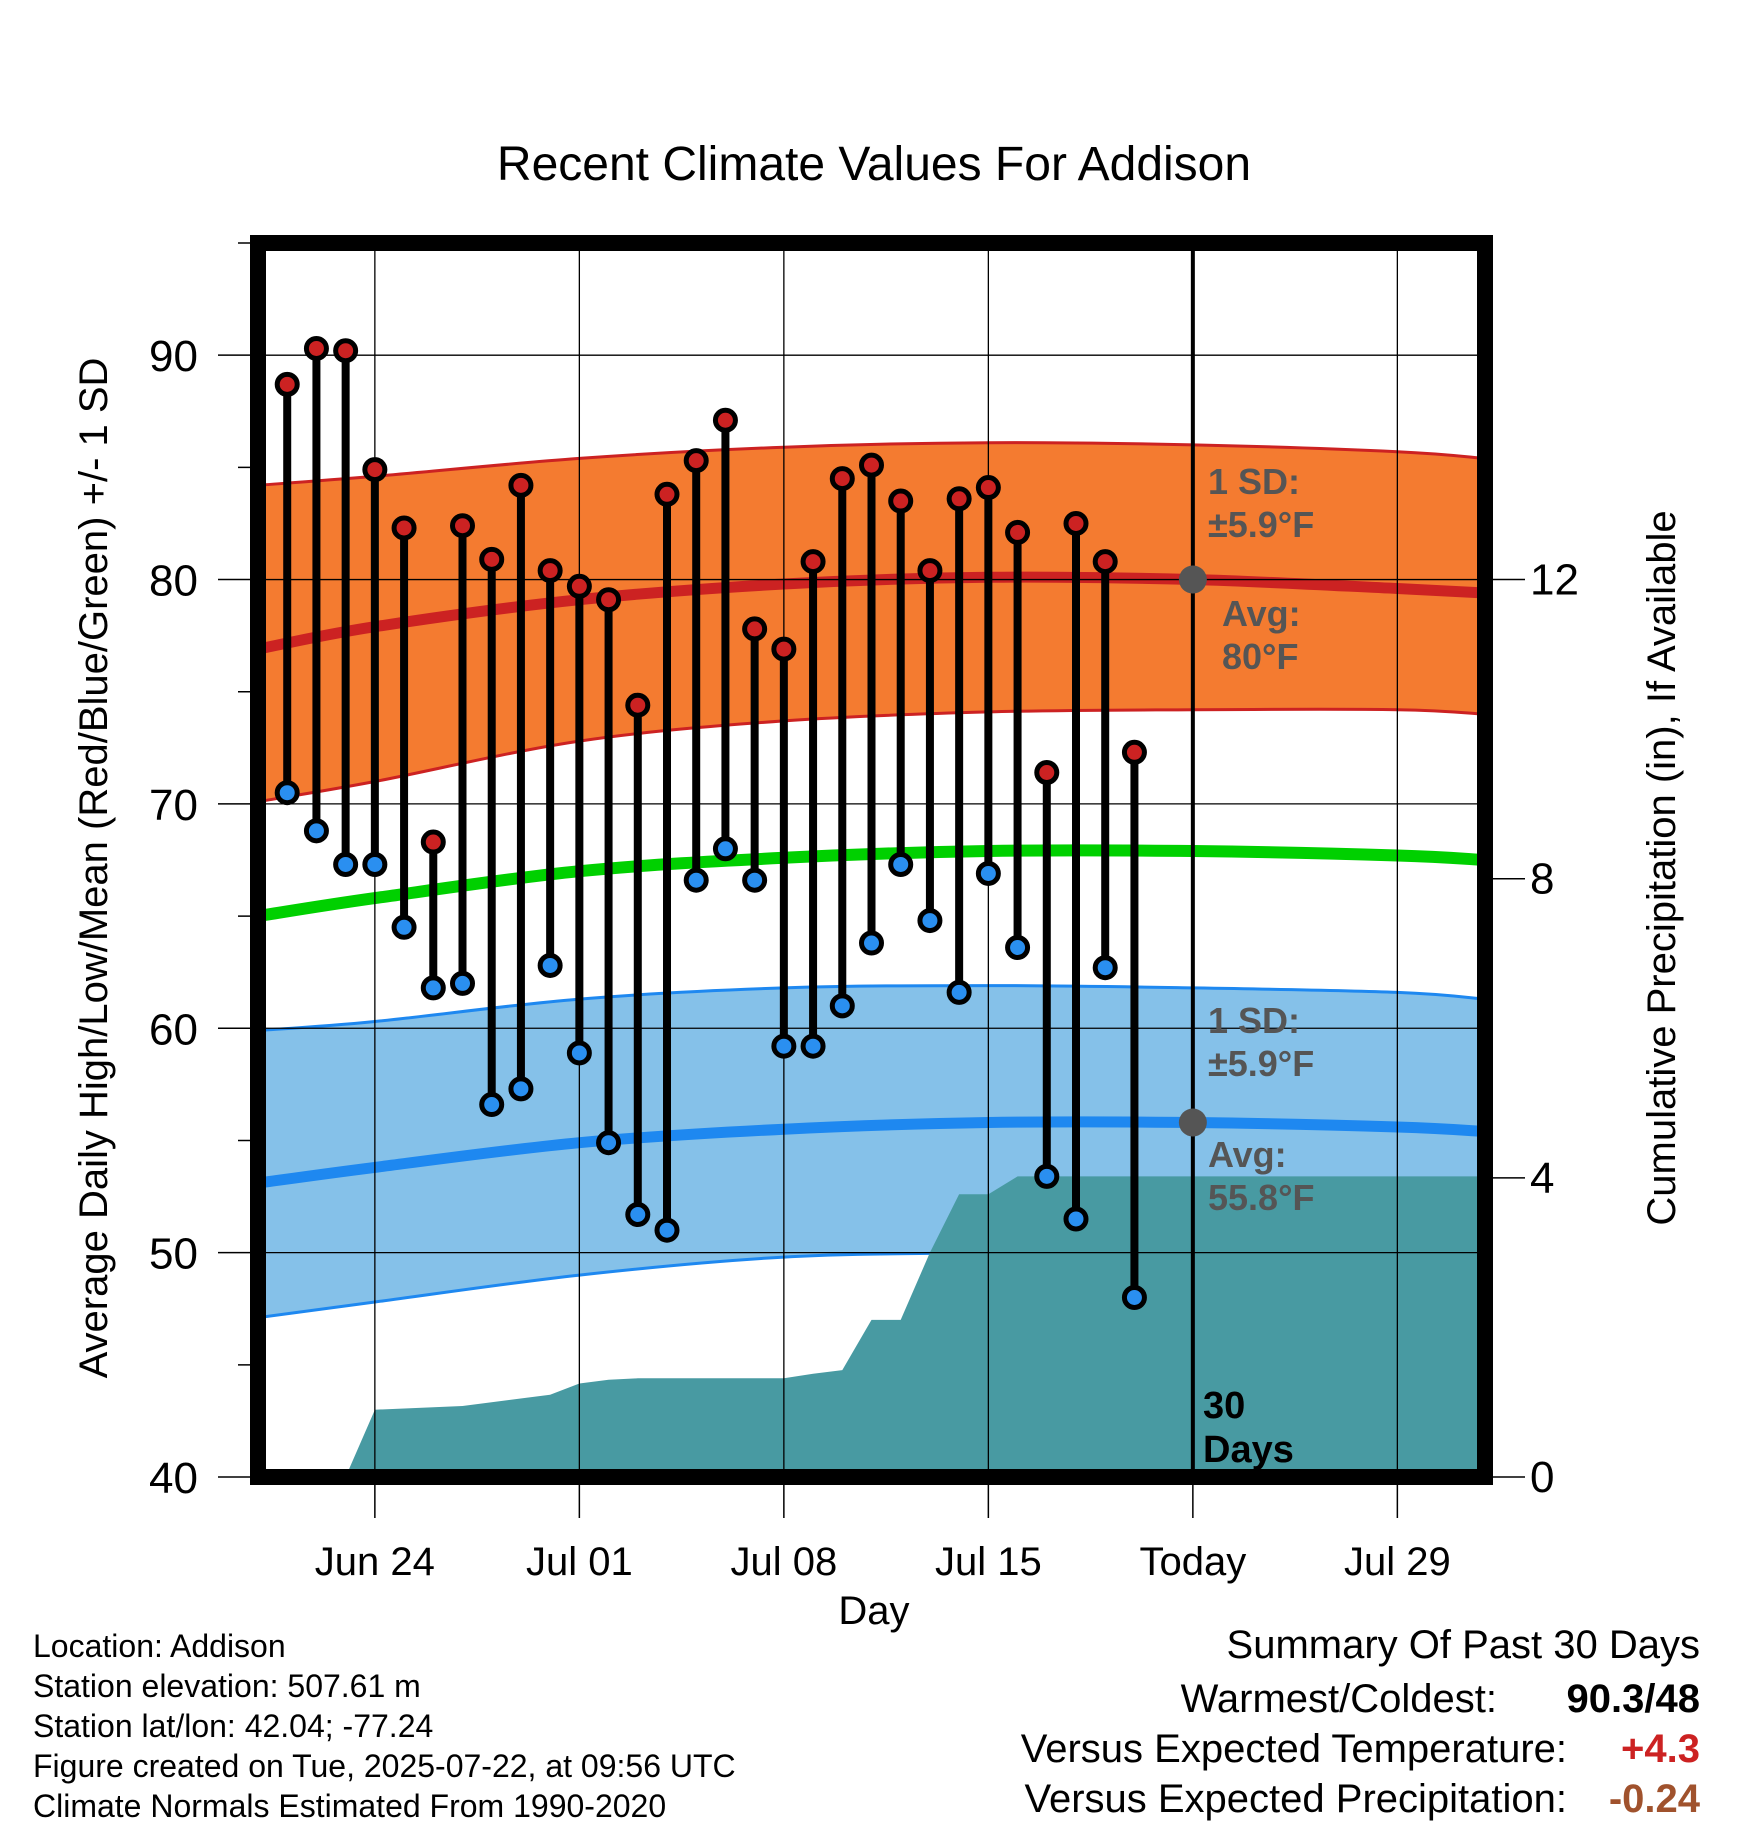  Describe the element at coordinates (173, 805) in the screenshot. I see `y-tick-label: 70` at that location.